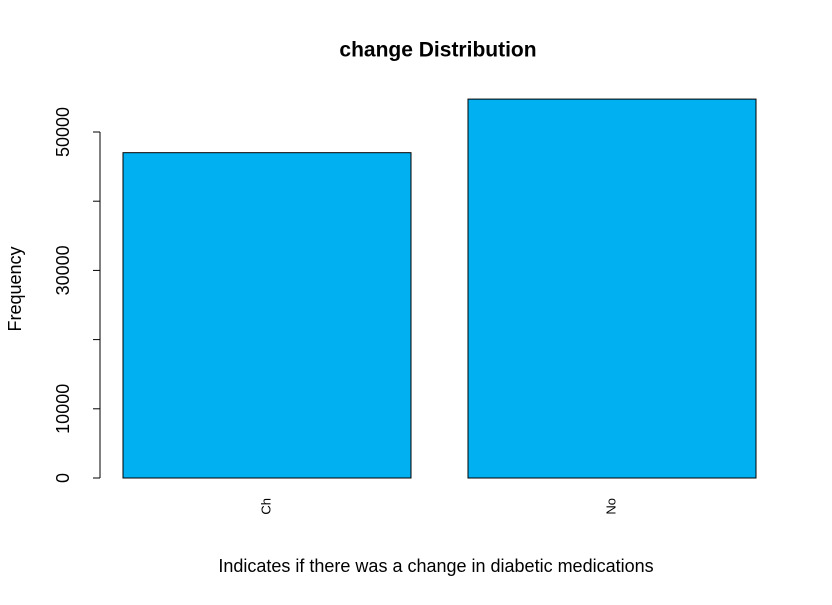 Image resolution: width=832 pixels, height=605 pixels. Describe the element at coordinates (63, 409) in the screenshot. I see `y-tick-label: 10000` at that location.